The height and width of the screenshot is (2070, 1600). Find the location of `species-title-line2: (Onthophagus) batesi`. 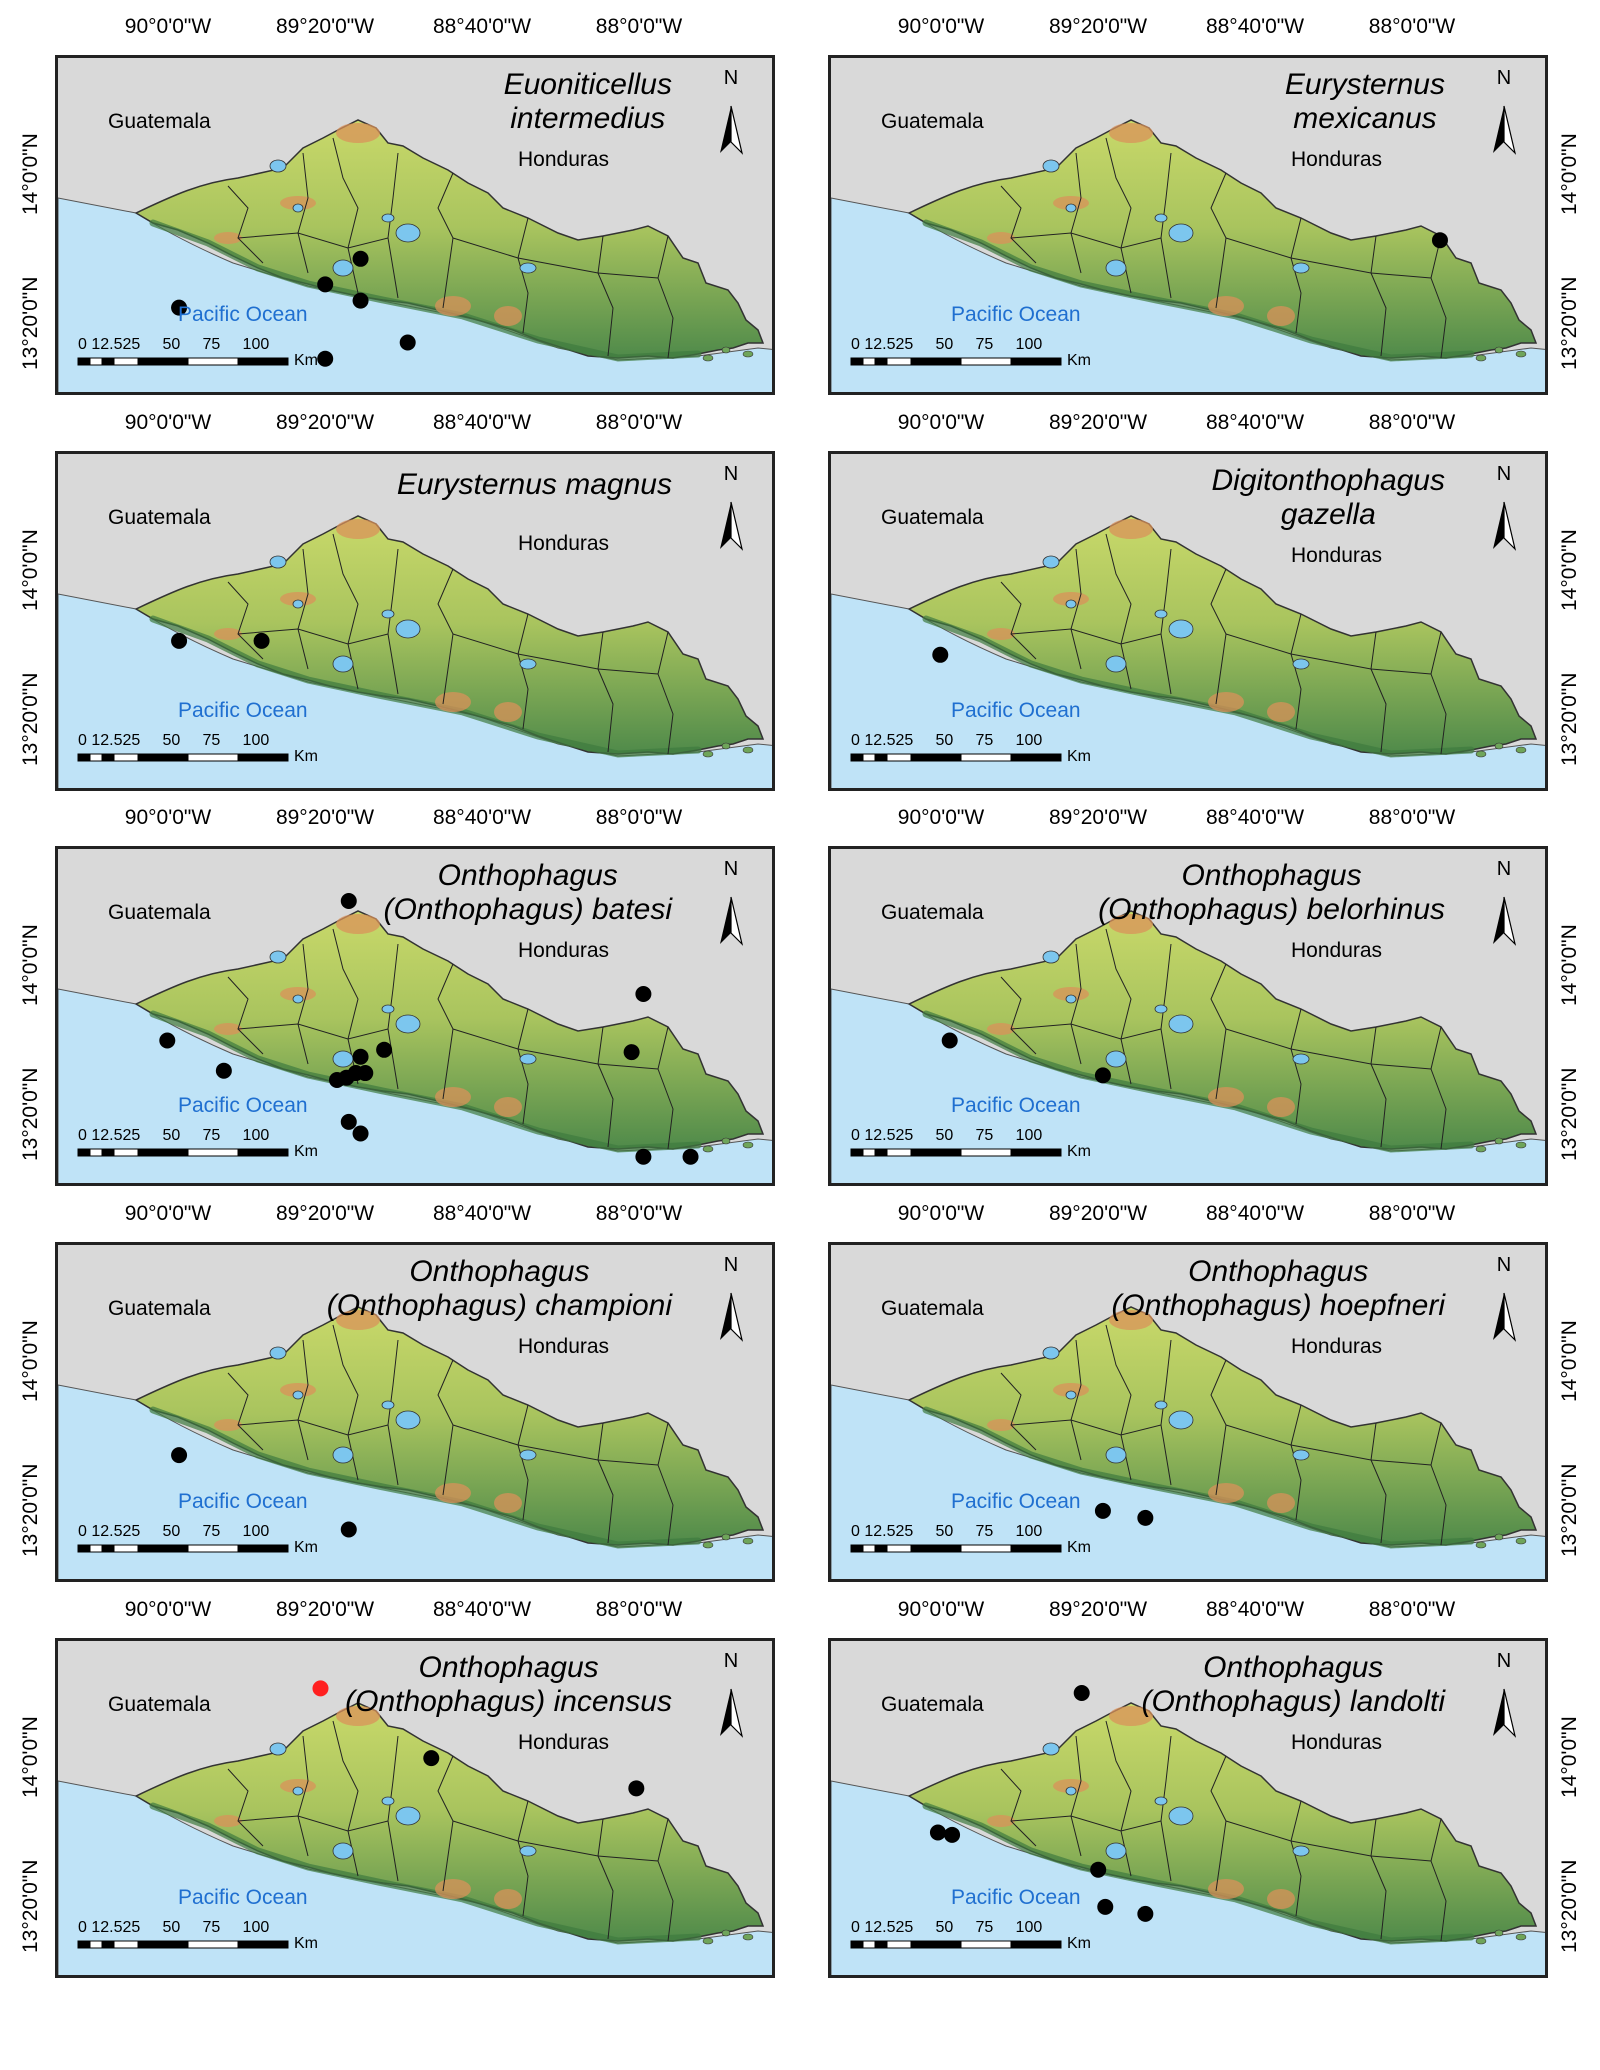

species-title-line2: (Onthophagus) batesi is located at coordinates (527, 909).